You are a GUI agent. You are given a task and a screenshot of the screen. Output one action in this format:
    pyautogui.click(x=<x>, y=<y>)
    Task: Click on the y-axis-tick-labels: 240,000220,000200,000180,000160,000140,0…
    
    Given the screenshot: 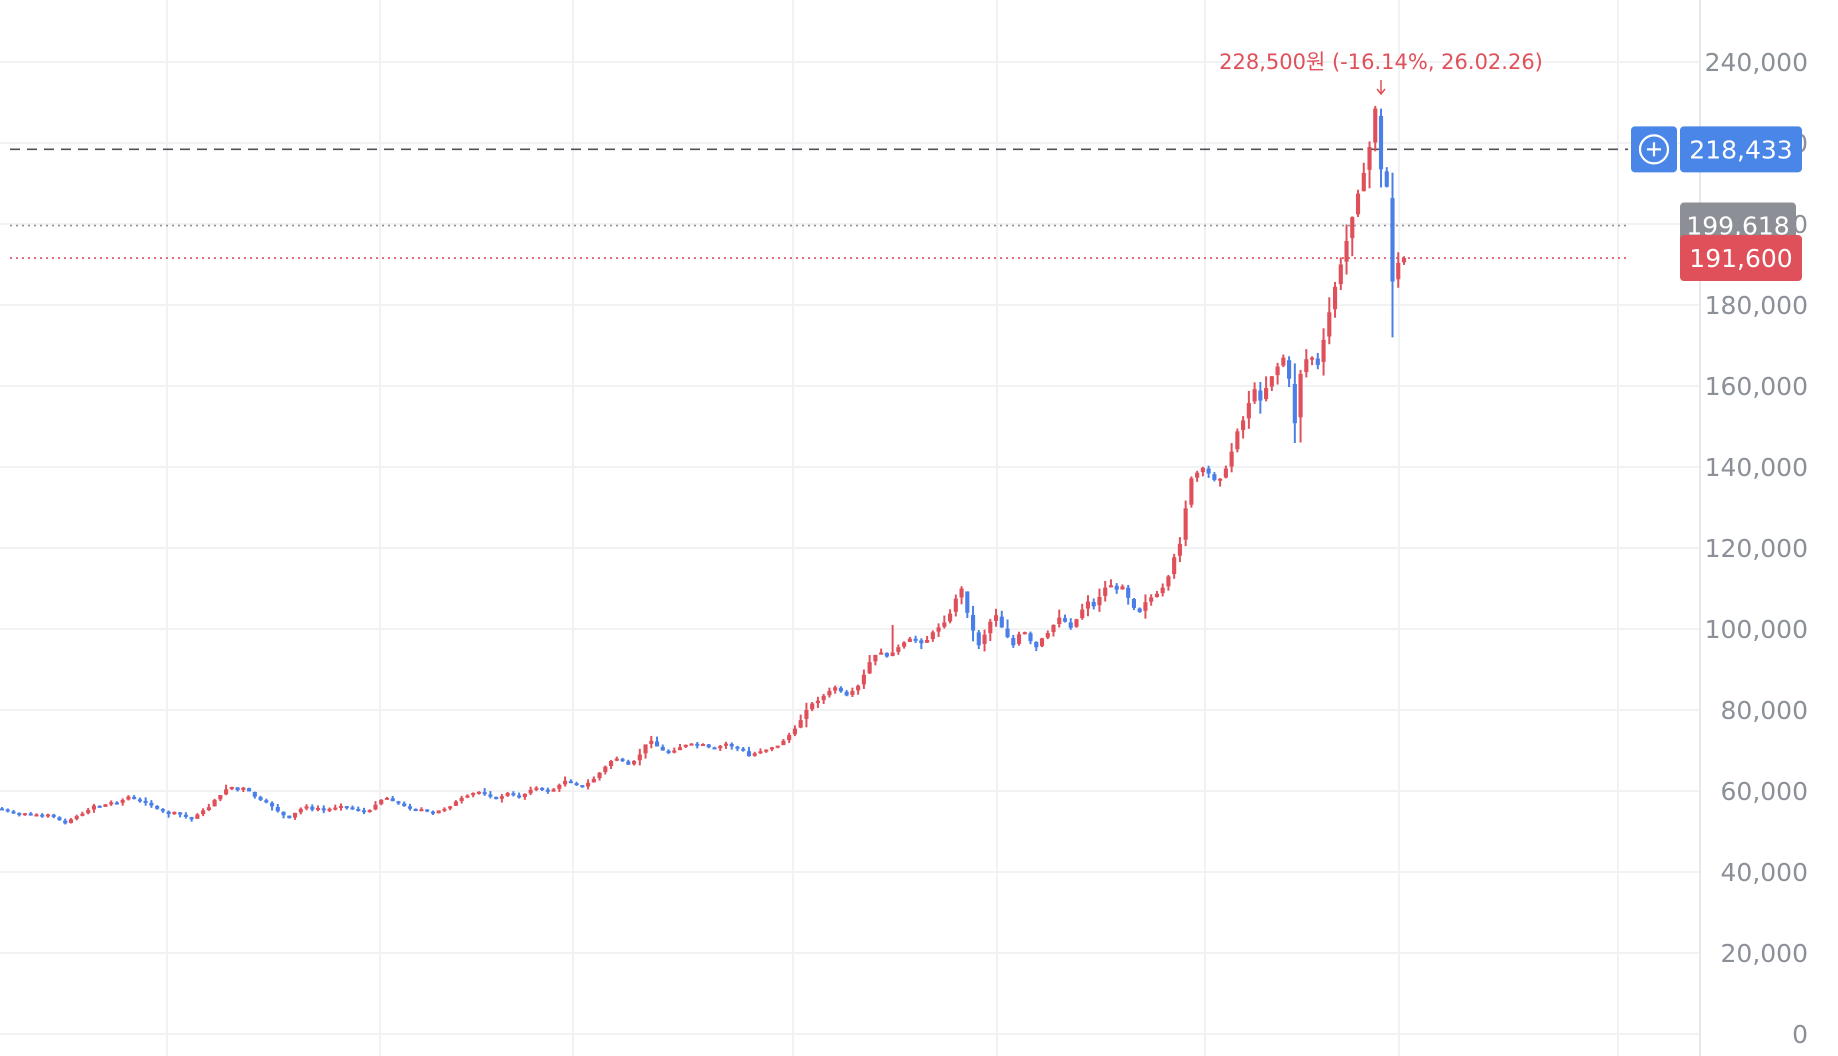 What is the action you would take?
    pyautogui.click(x=1756, y=548)
    